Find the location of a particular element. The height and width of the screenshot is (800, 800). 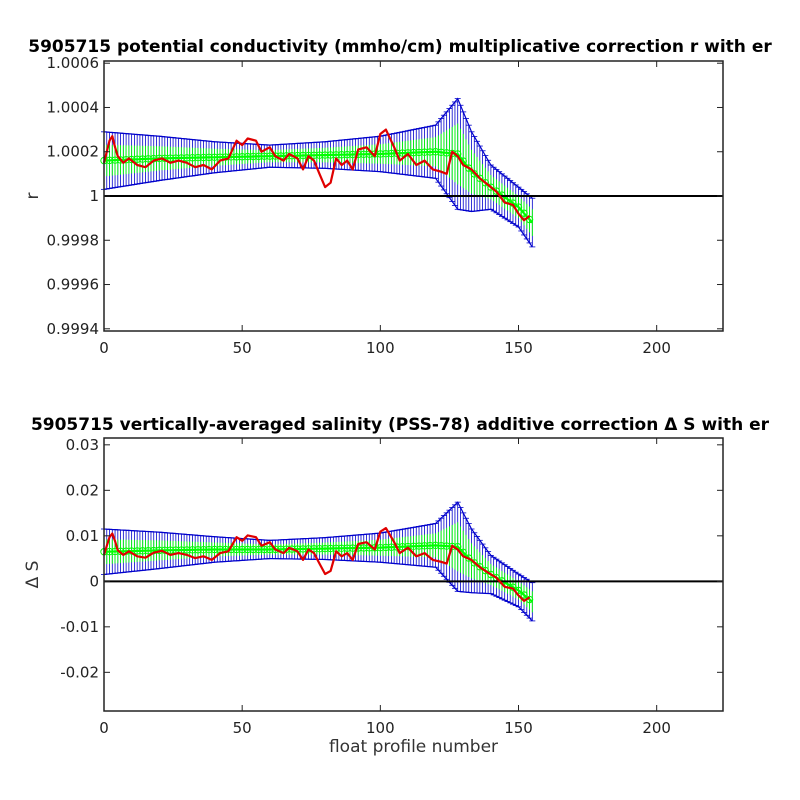

ytick-label: 0.02 is located at coordinates (82, 490).